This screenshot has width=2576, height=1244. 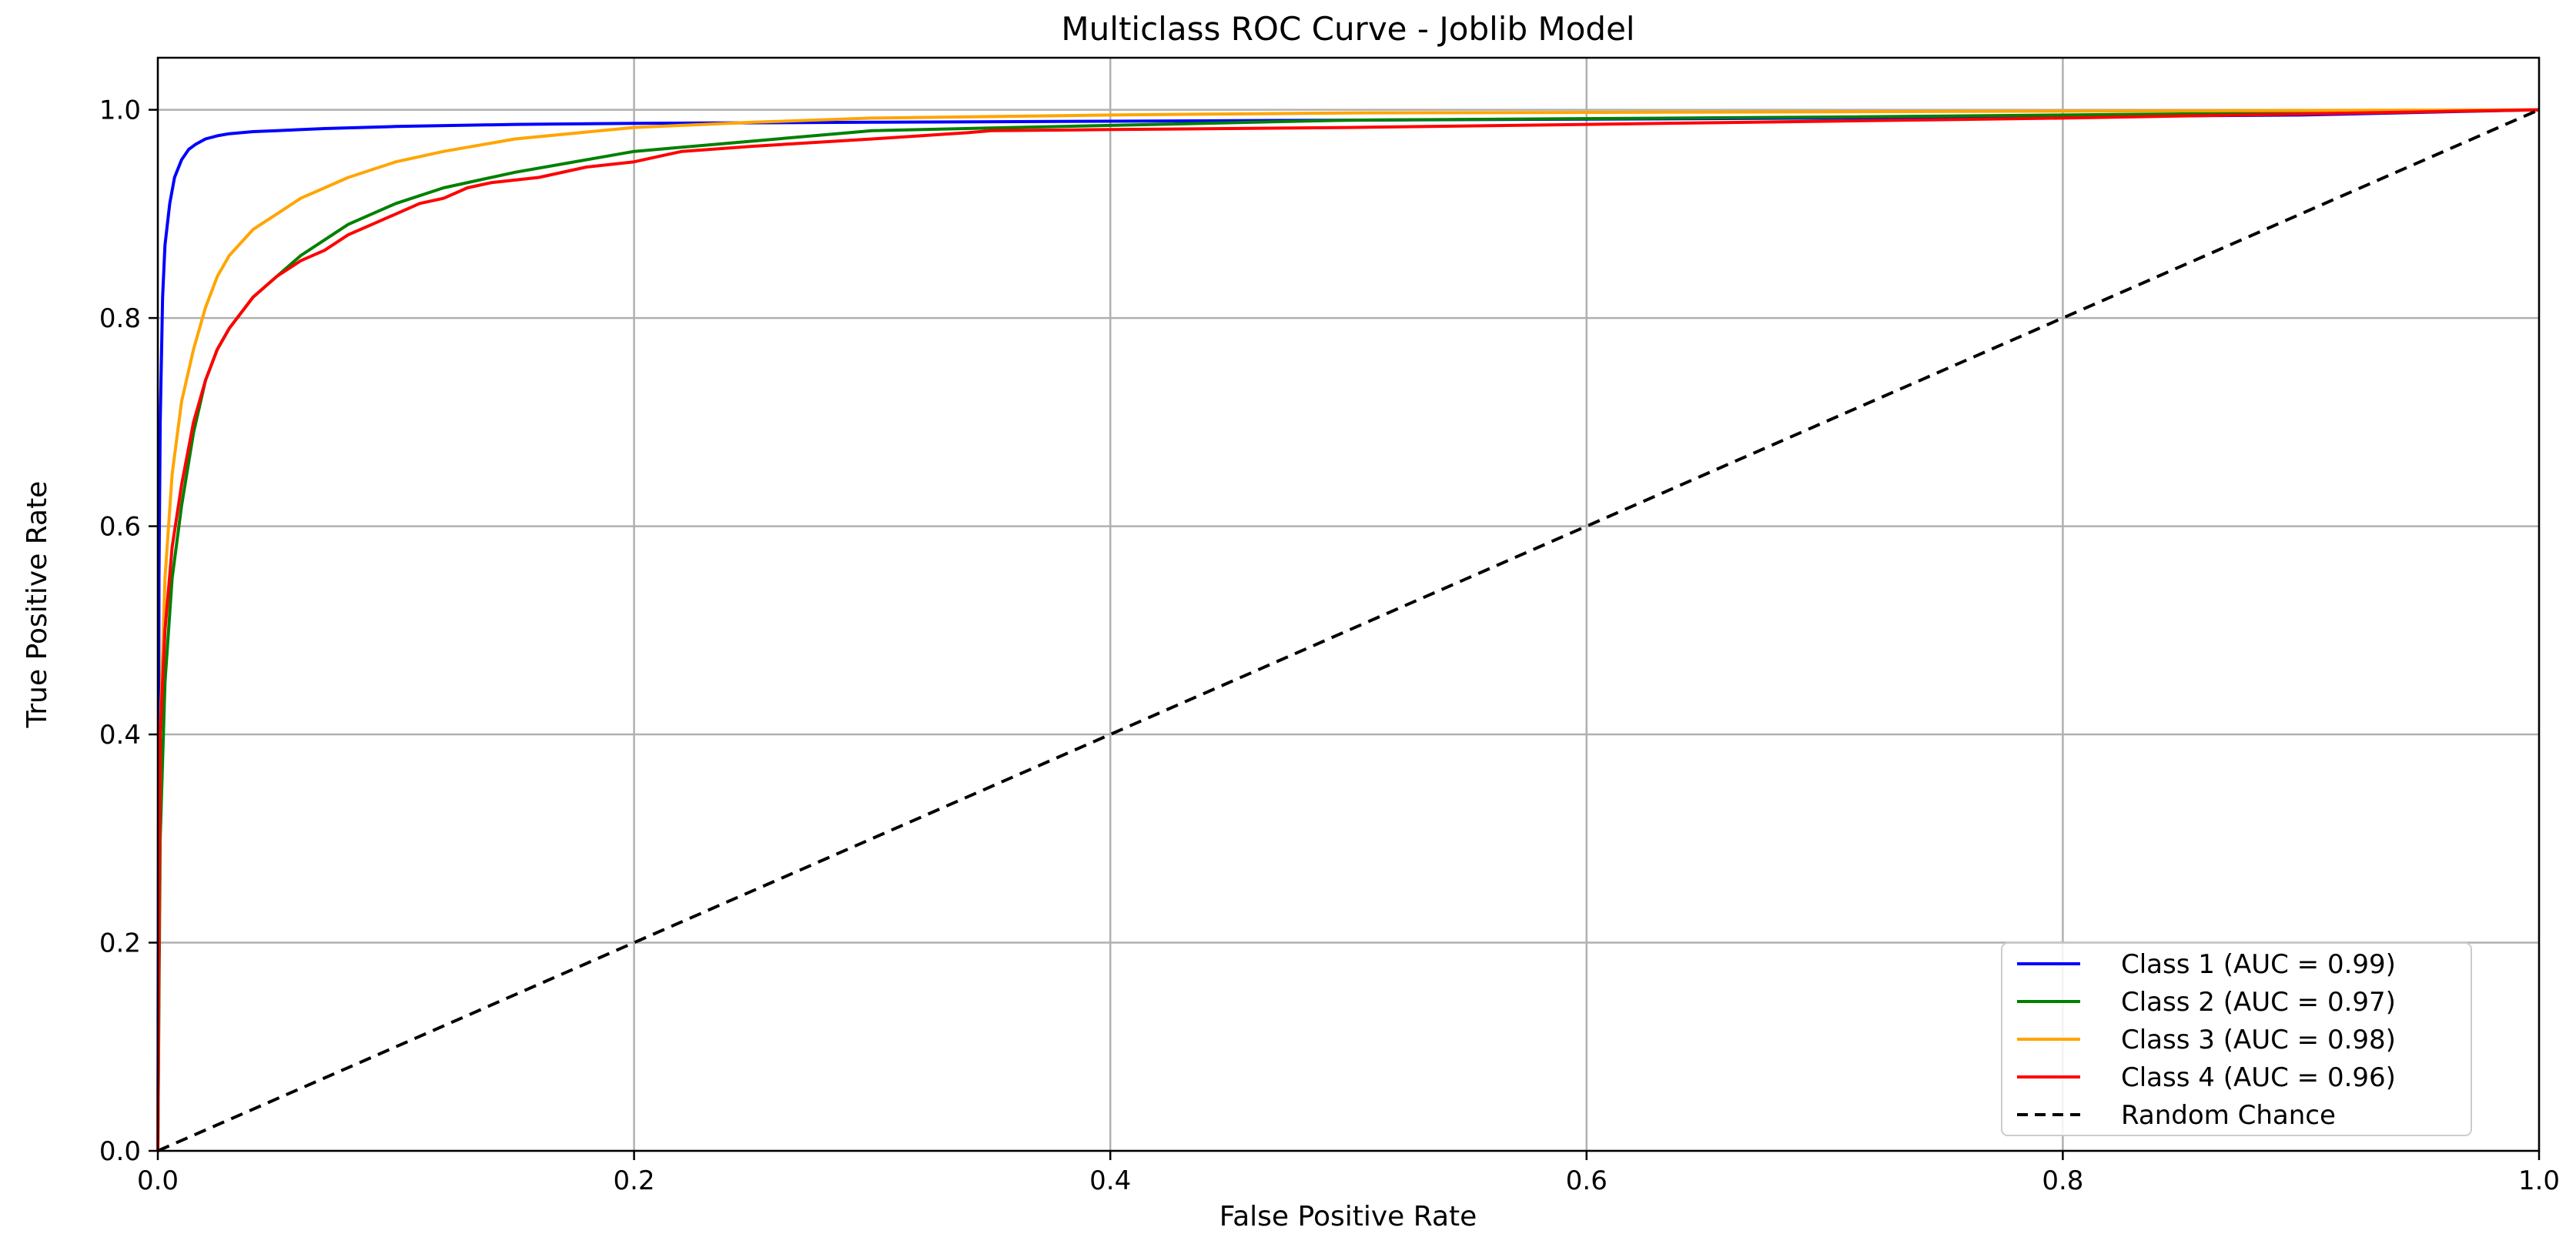 I want to click on legend-entry-4: Class 4 (AUC = 0.96), so click(x=2259, y=1077).